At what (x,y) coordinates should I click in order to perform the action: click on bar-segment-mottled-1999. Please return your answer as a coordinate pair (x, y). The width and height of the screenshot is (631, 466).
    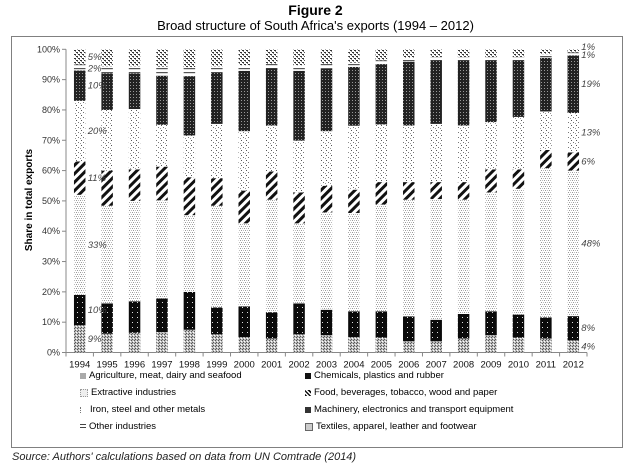
    Looking at the image, I should click on (217, 58).